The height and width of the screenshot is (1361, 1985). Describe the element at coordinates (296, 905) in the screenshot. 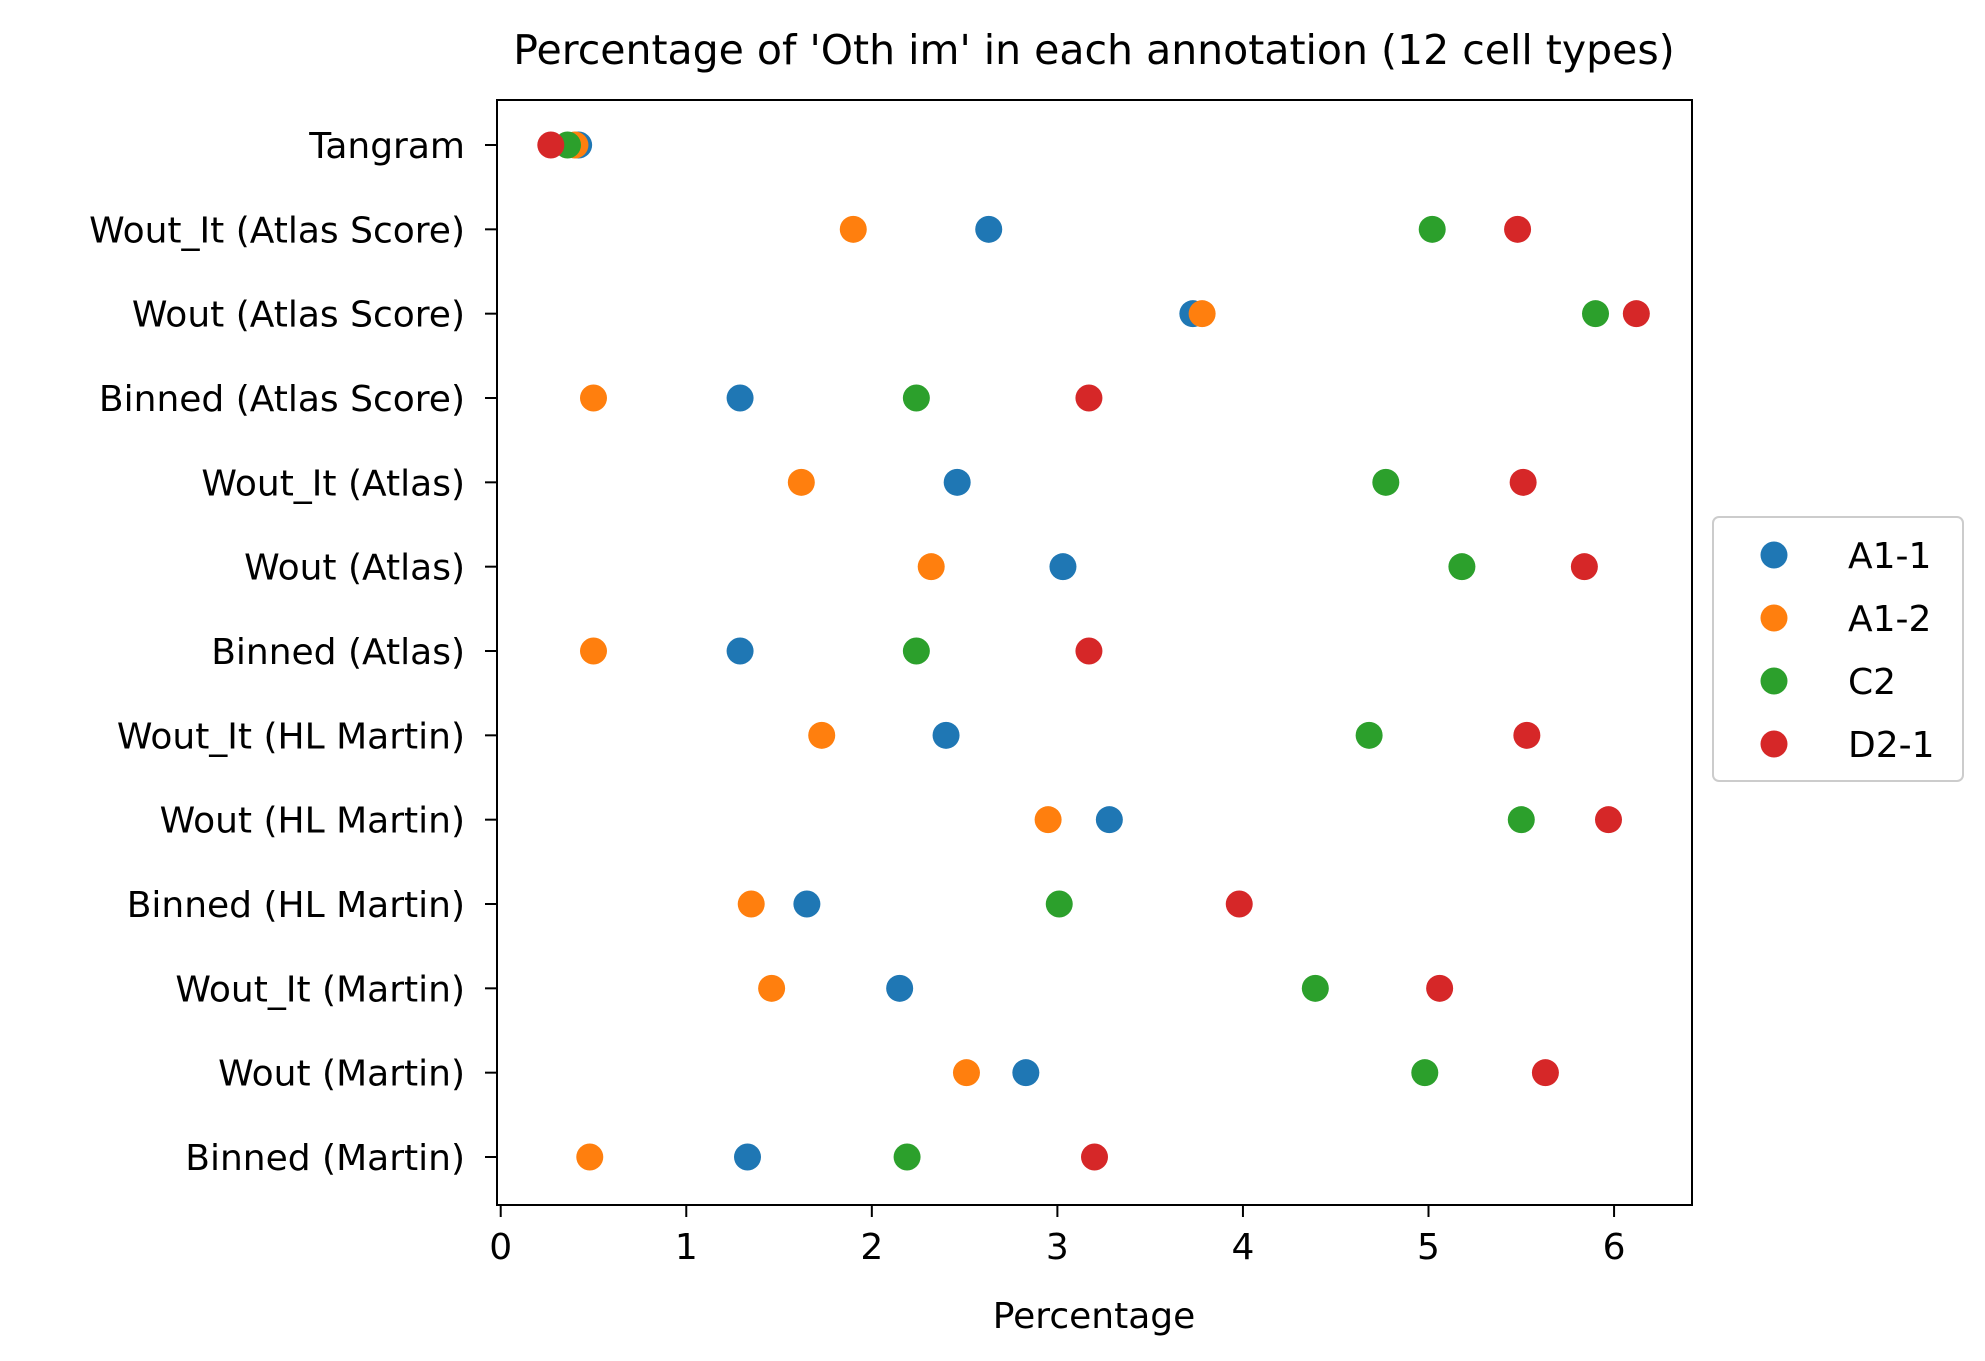

I see `y-tick-label: Binned (HL Martin)` at that location.